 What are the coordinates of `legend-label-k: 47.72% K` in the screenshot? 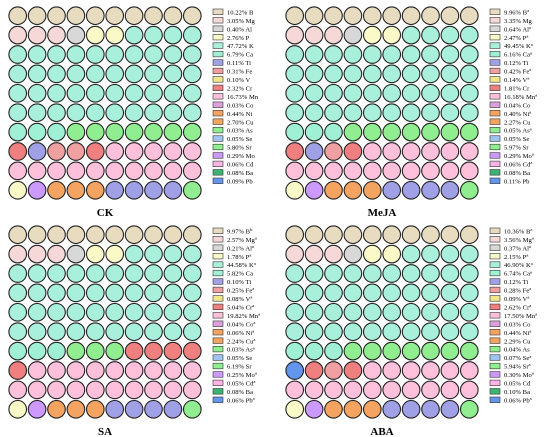 It's located at (240, 46).